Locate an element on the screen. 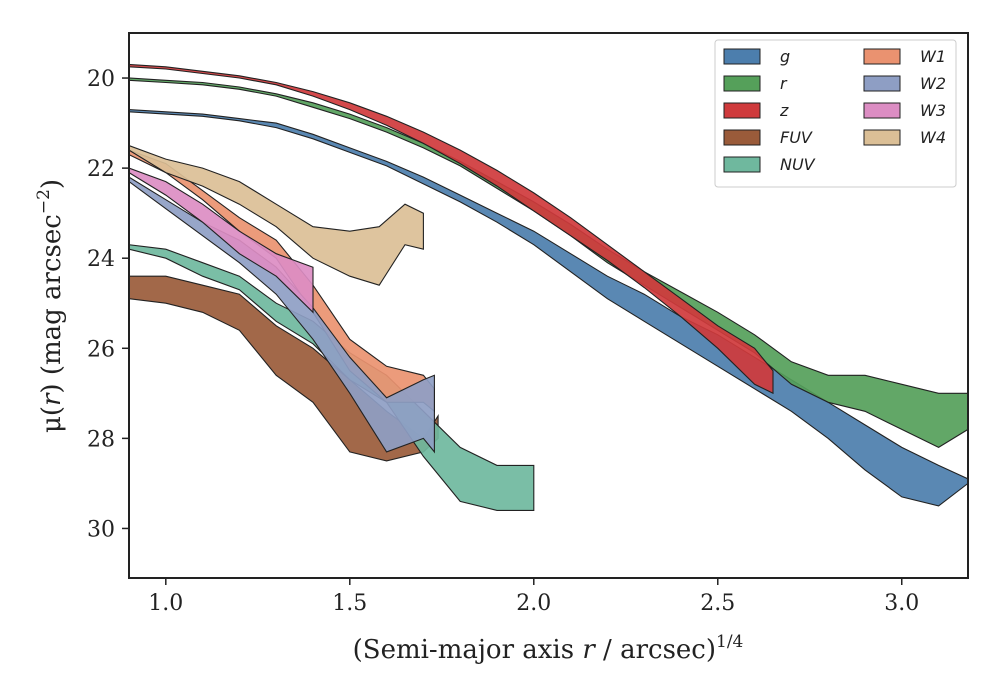 The image size is (1000, 700). band-w4 is located at coordinates (276, 215).